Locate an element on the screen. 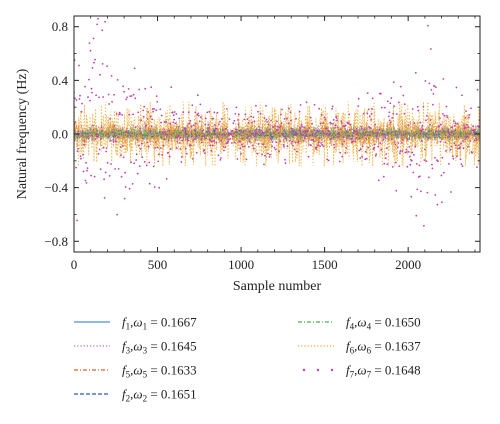 The width and height of the screenshot is (500, 424). legend-marker is located at coordinates (318, 370).